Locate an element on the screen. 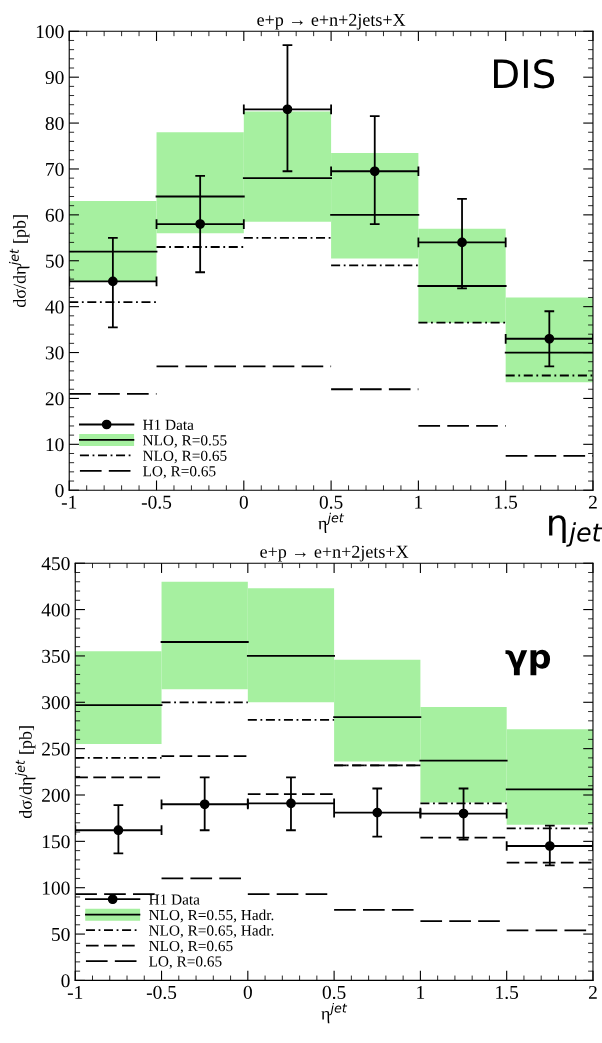 This screenshot has height=1043, width=602. y-tick-label: 40 is located at coordinates (54, 307).